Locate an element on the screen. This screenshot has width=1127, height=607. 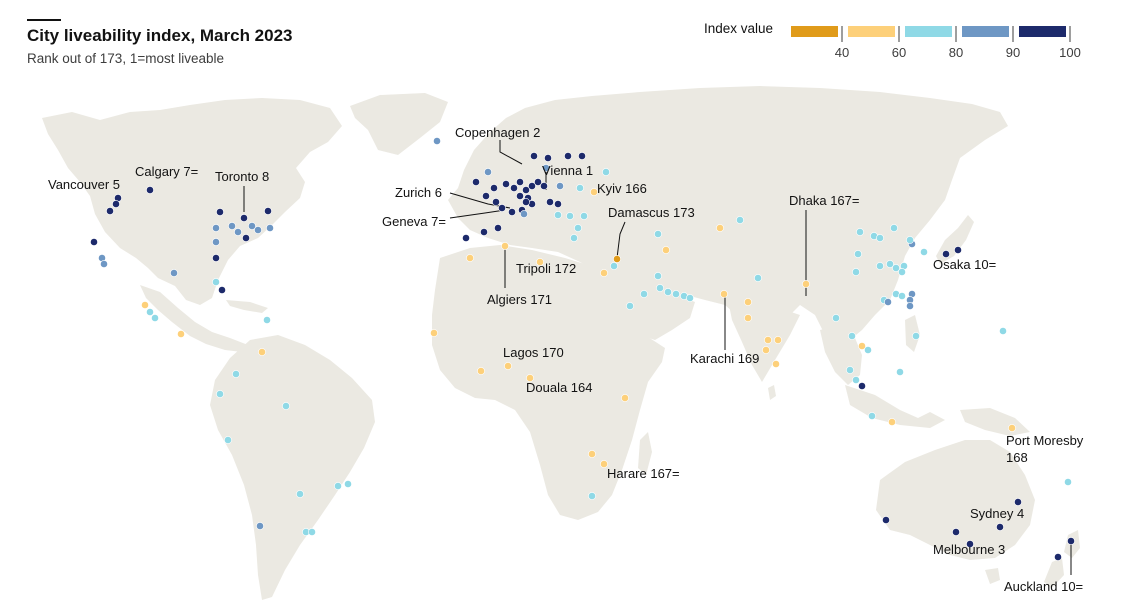
land-tasmania is located at coordinates (992, 576).